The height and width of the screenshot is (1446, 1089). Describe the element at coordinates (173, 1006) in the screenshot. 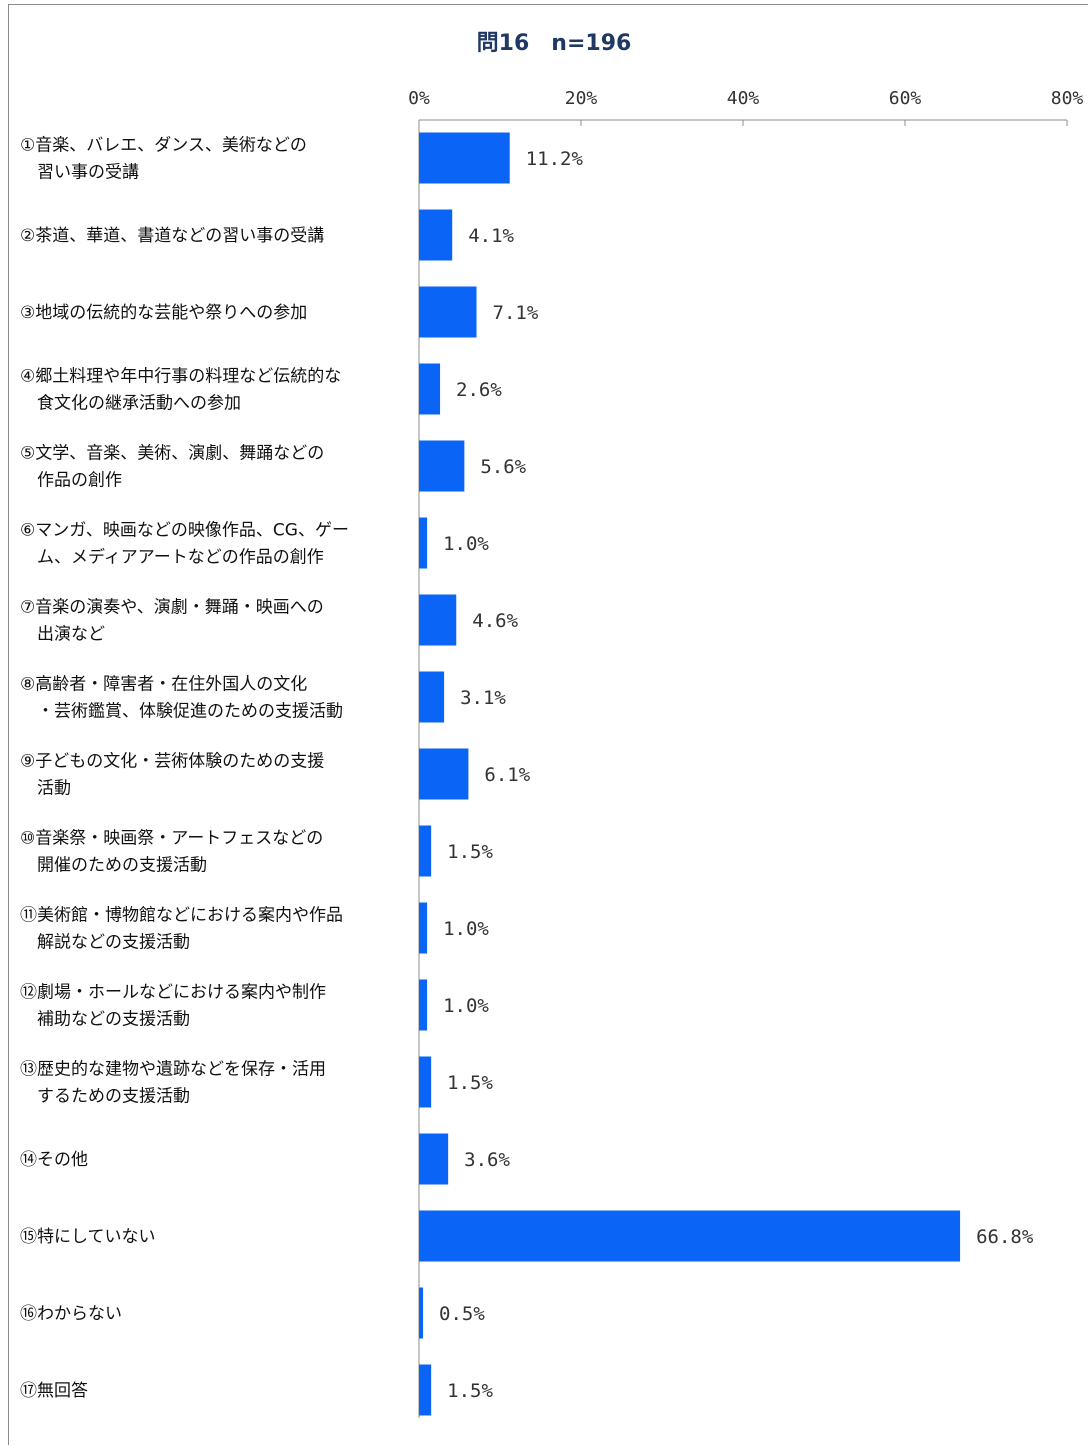

I see `category-label: ⑫劇場・ホールなどにおける案内や制作 補助などの支援活動` at that location.